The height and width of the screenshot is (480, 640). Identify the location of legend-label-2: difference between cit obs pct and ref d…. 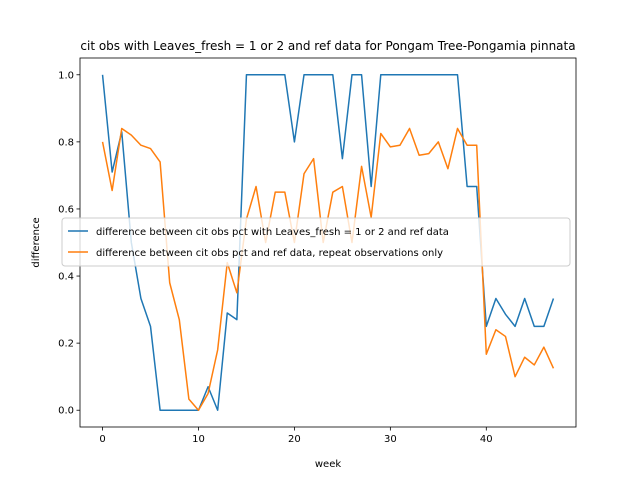
(269, 253).